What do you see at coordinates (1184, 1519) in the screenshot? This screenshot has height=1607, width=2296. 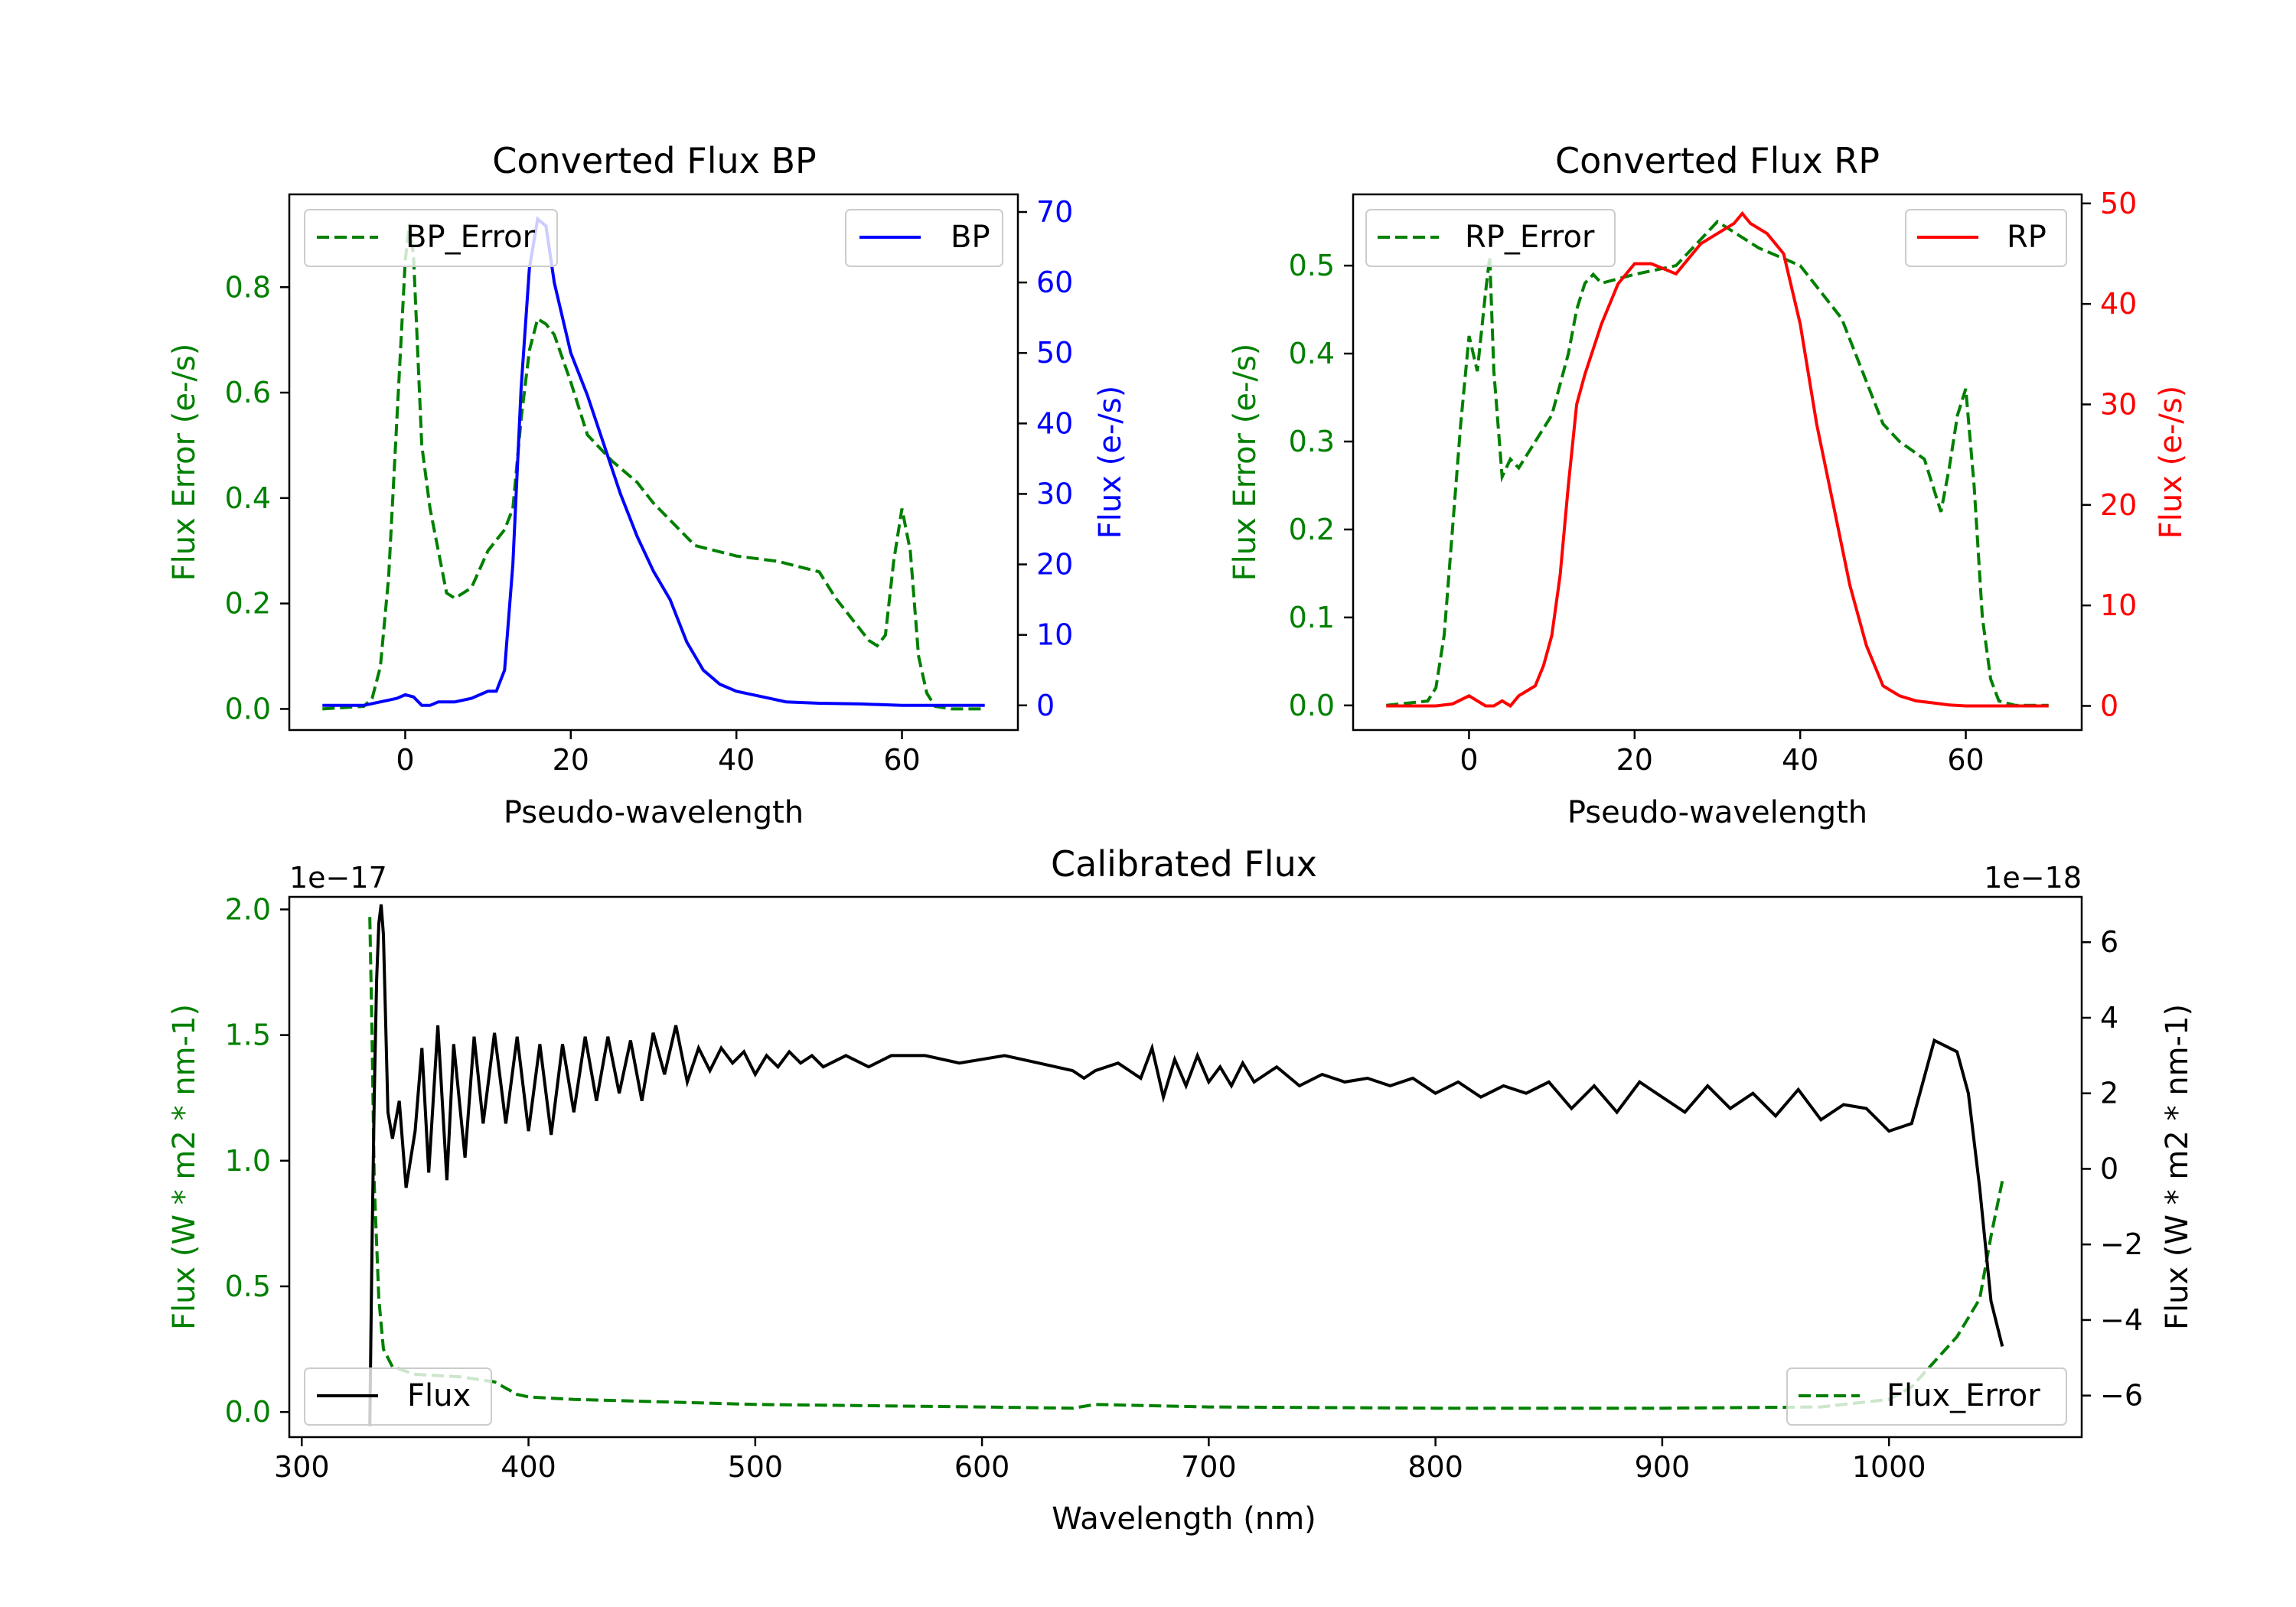 I see `calibrated-x-label: Wavelength (nm)` at bounding box center [1184, 1519].